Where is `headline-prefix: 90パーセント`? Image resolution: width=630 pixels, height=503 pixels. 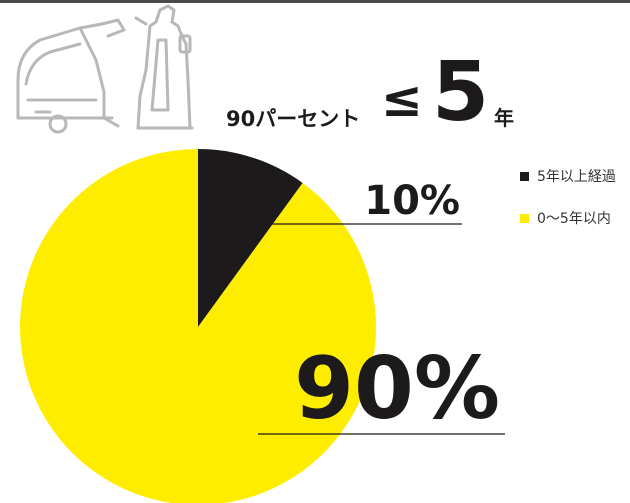
headline-prefix: 90パーセント is located at coordinates (293, 119).